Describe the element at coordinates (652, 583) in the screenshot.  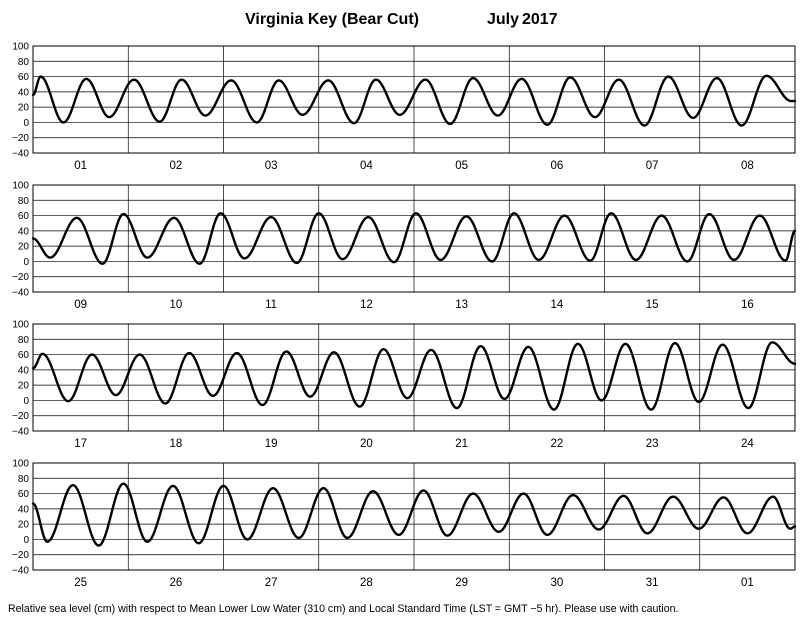
I see `day-label: 31` at that location.